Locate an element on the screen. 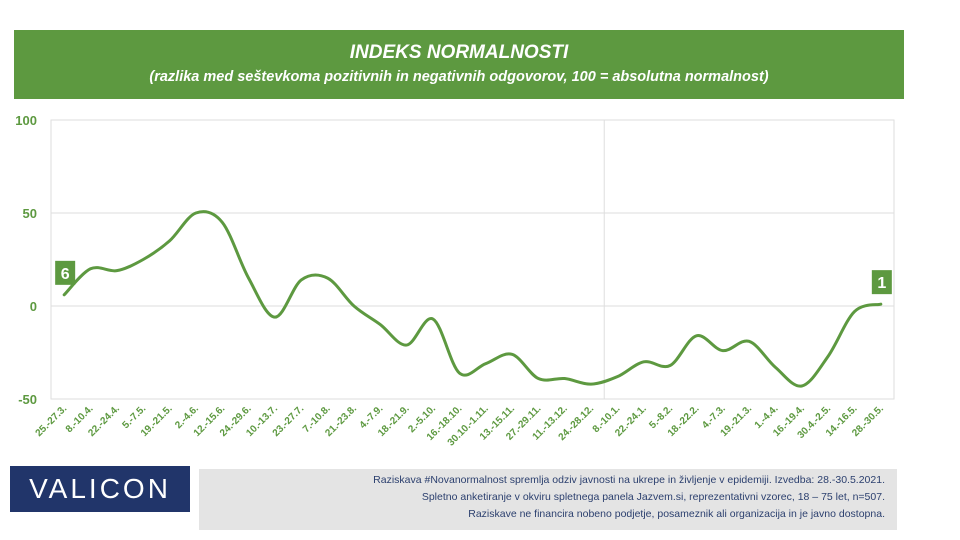 This screenshot has height=540, width=960. y-tick-label: 100 is located at coordinates (26, 120).